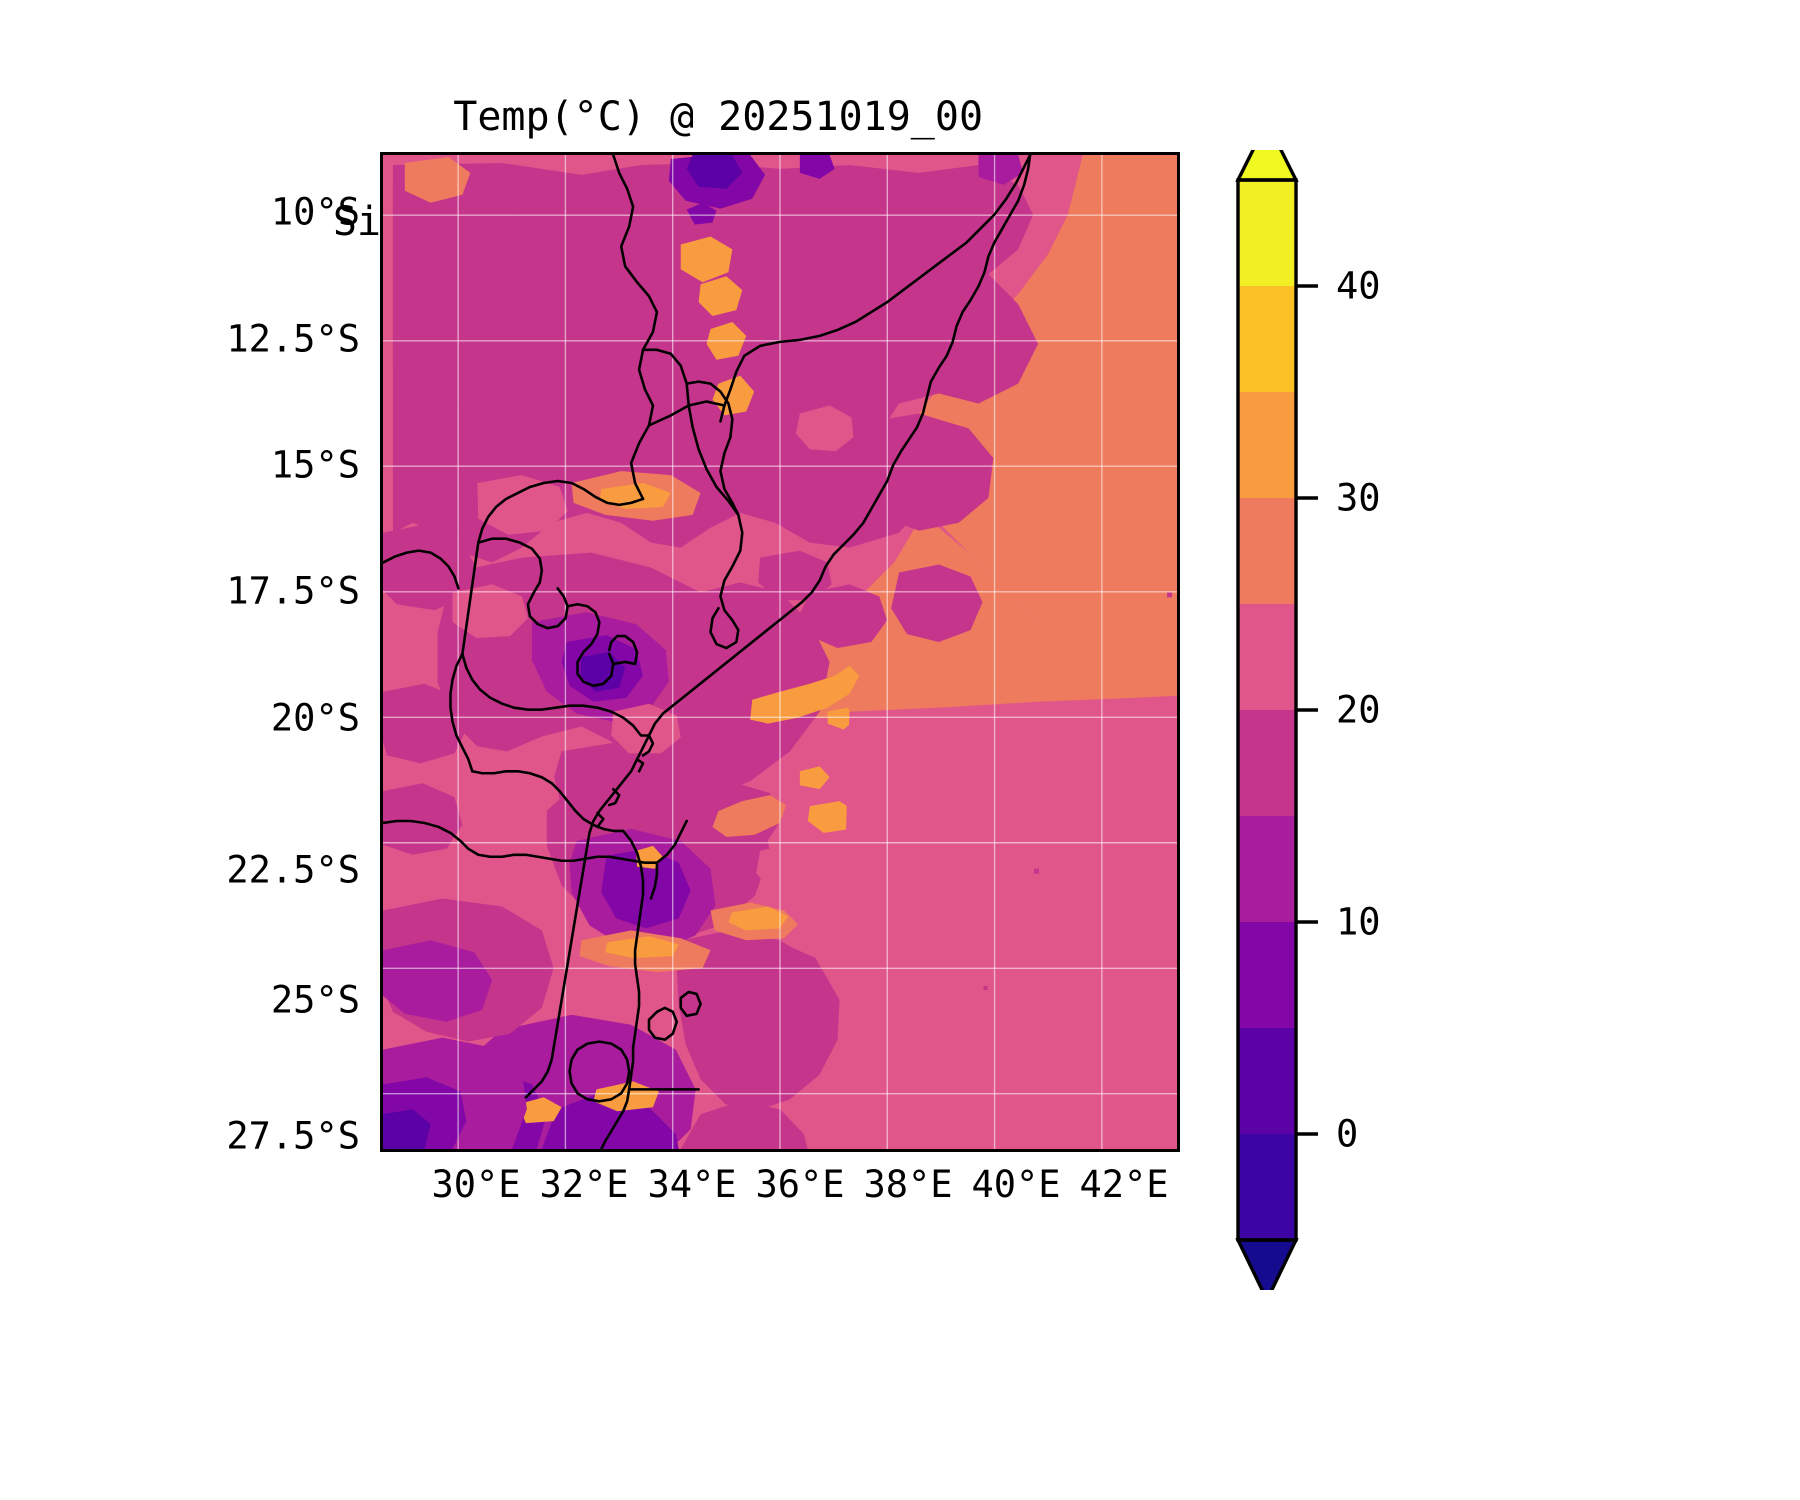 This screenshot has height=1500, width=1800. I want to click on colorbar-tick-label-4: 40, so click(1358, 286).